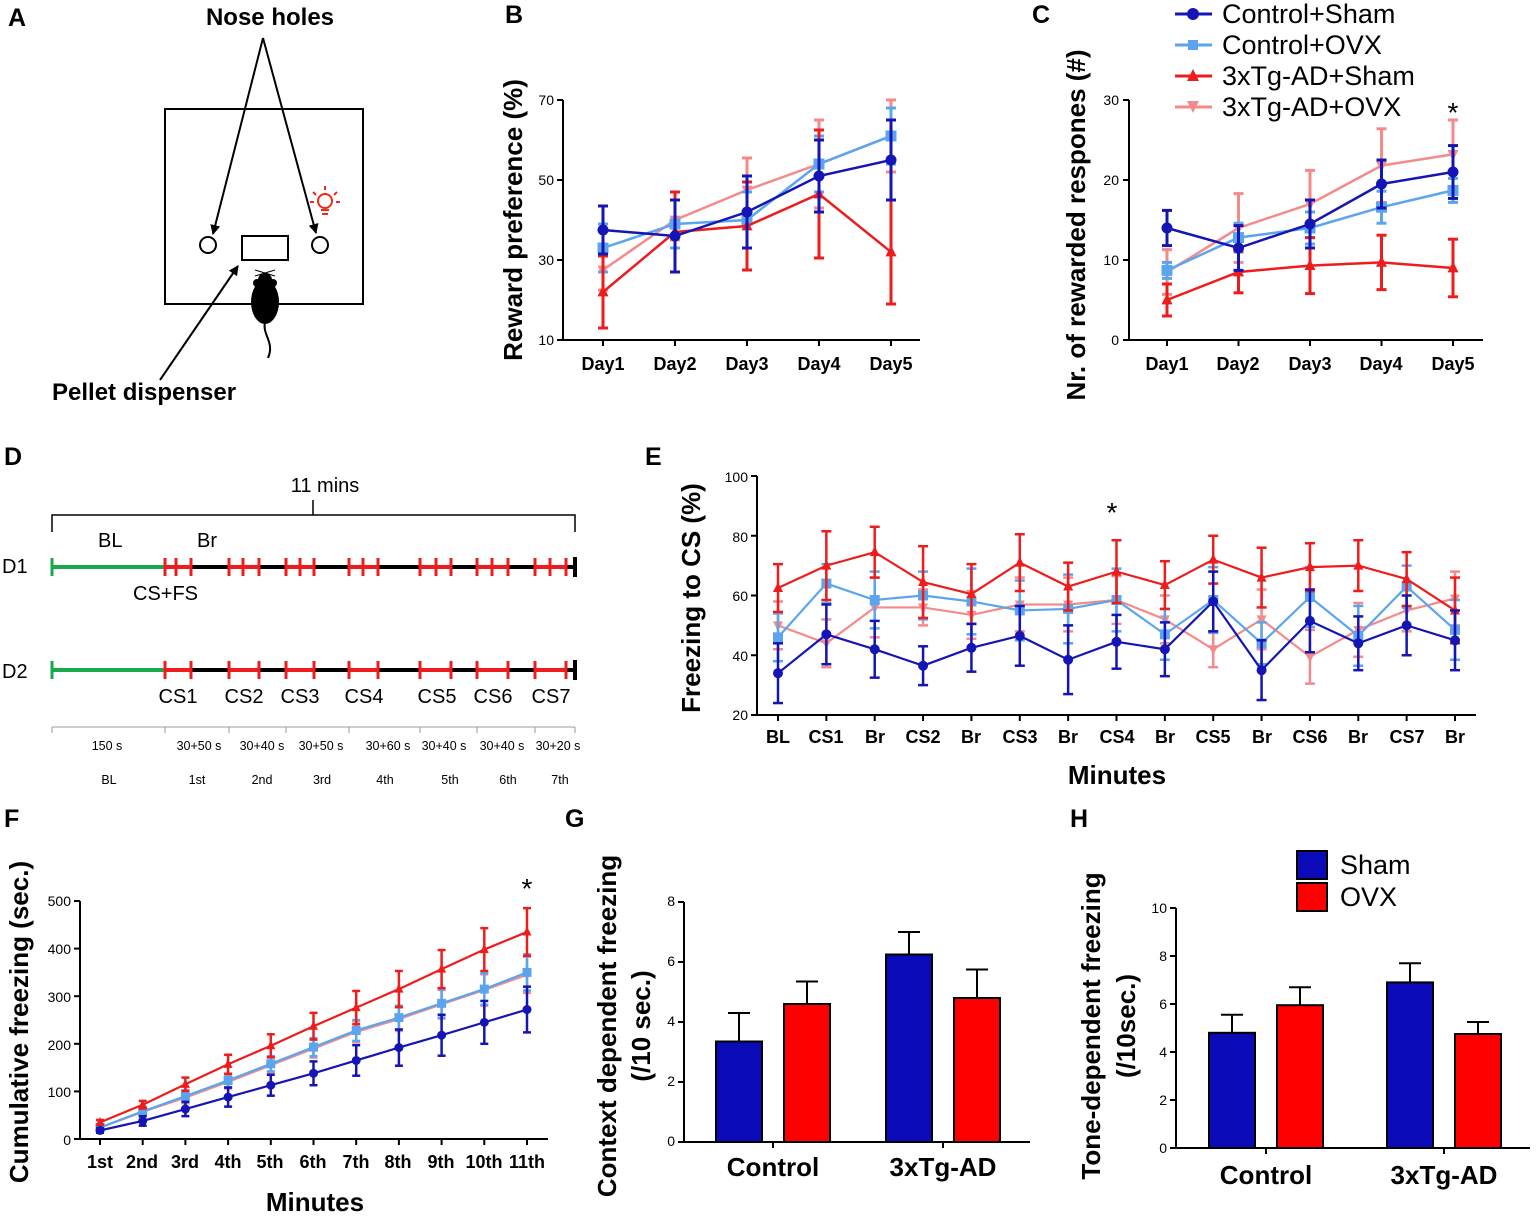  I want to click on y-axis-label: Cumulative freezing (sec.), so click(19, 1022).